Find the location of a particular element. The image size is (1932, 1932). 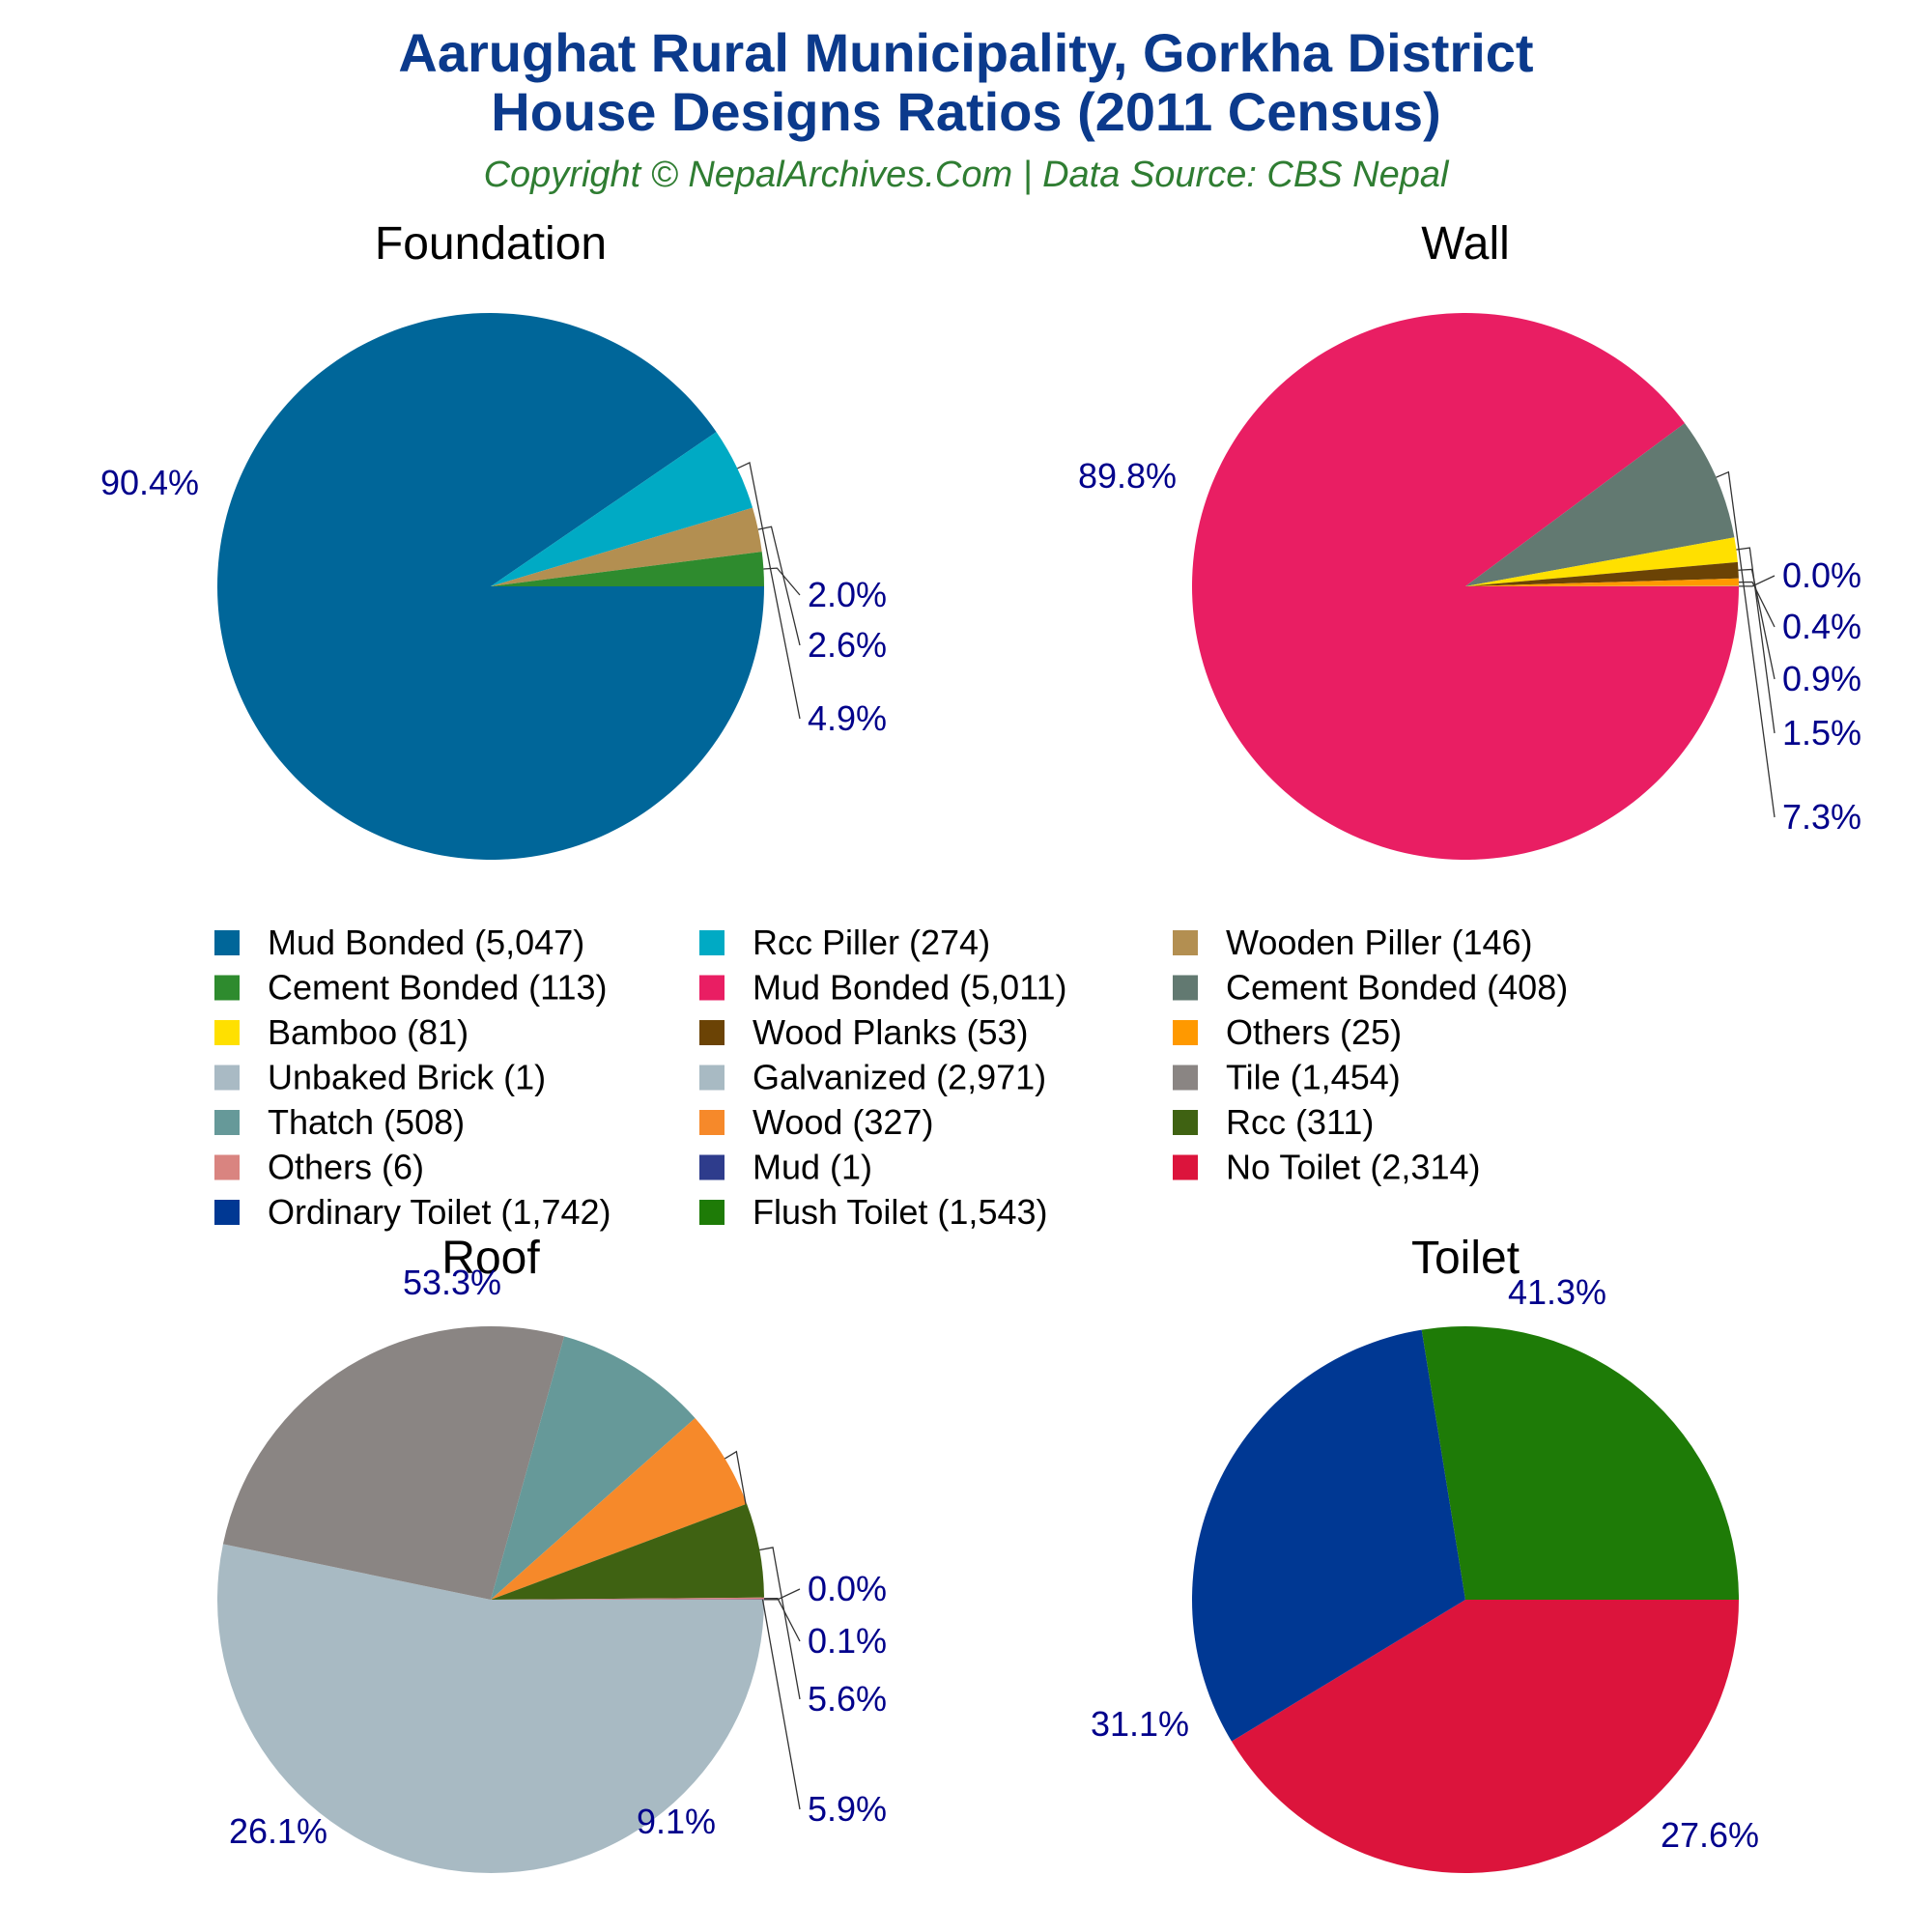

foundation-pie: Foundation 90.4% 4.9% 2.6% 2.0% is located at coordinates (493, 539).